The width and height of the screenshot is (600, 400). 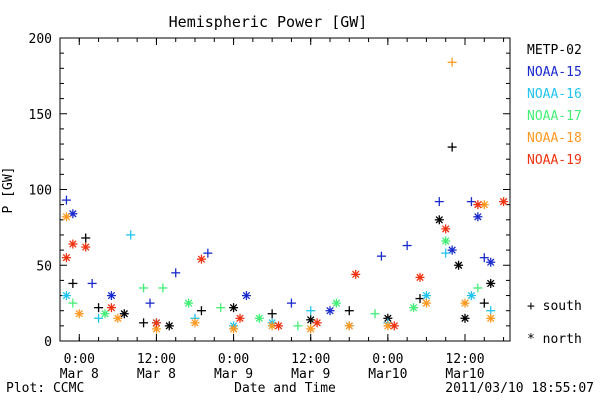 What do you see at coordinates (40, 39) in the screenshot?
I see `y-tick-label: 200` at bounding box center [40, 39].